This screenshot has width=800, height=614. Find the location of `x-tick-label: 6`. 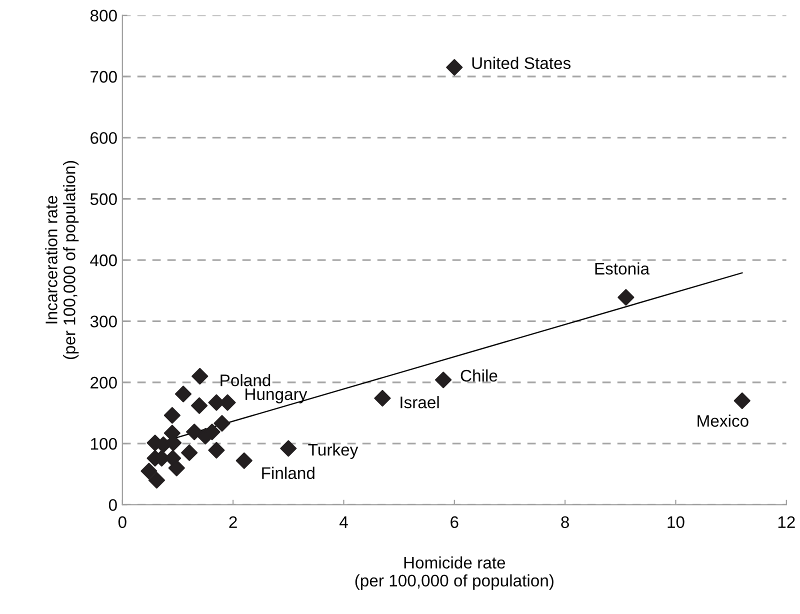

x-tick-label: 6 is located at coordinates (454, 522).